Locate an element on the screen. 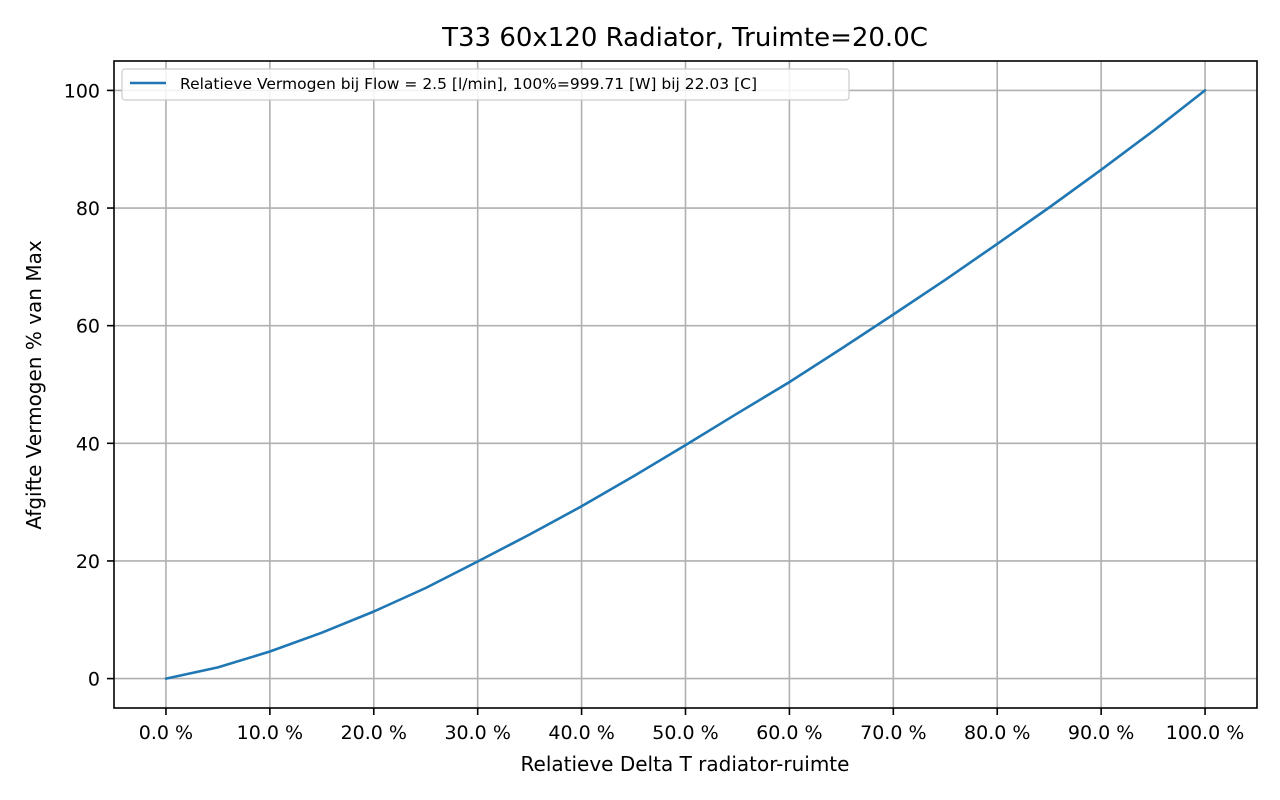 The image size is (1280, 800). y-tick-label: 60 is located at coordinates (88, 327).